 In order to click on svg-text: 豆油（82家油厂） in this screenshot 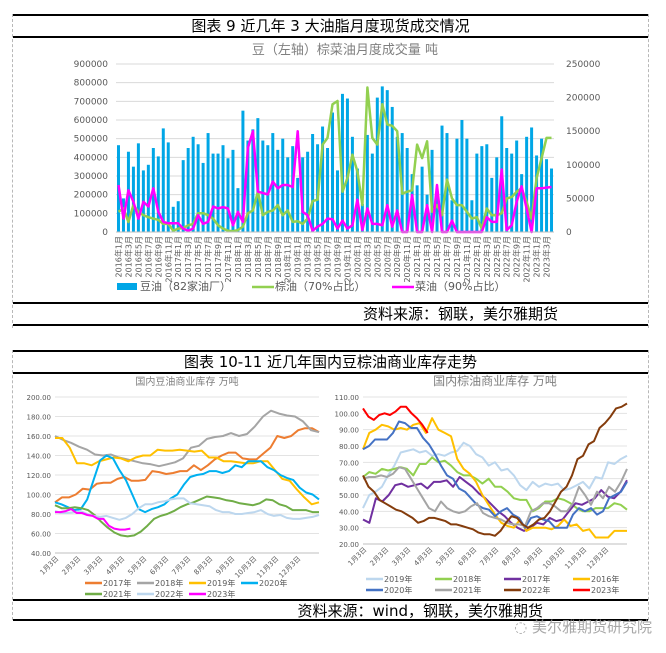, I will do `click(185, 286)`.